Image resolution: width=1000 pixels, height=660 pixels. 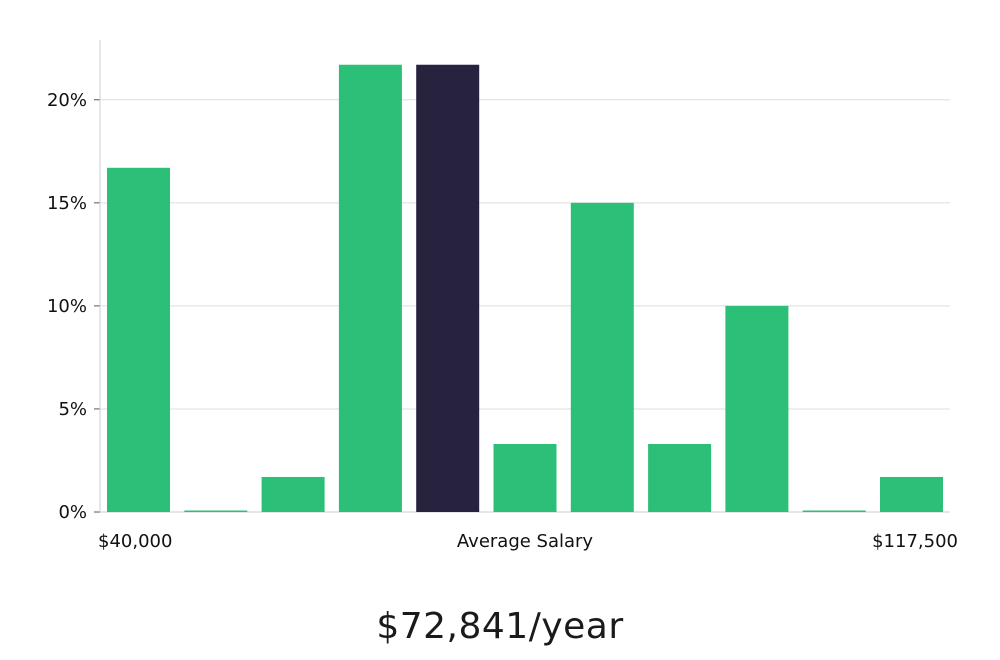 I want to click on y-tick-labels: 0% 5% 10% 15% 20%, so click(x=67, y=306).